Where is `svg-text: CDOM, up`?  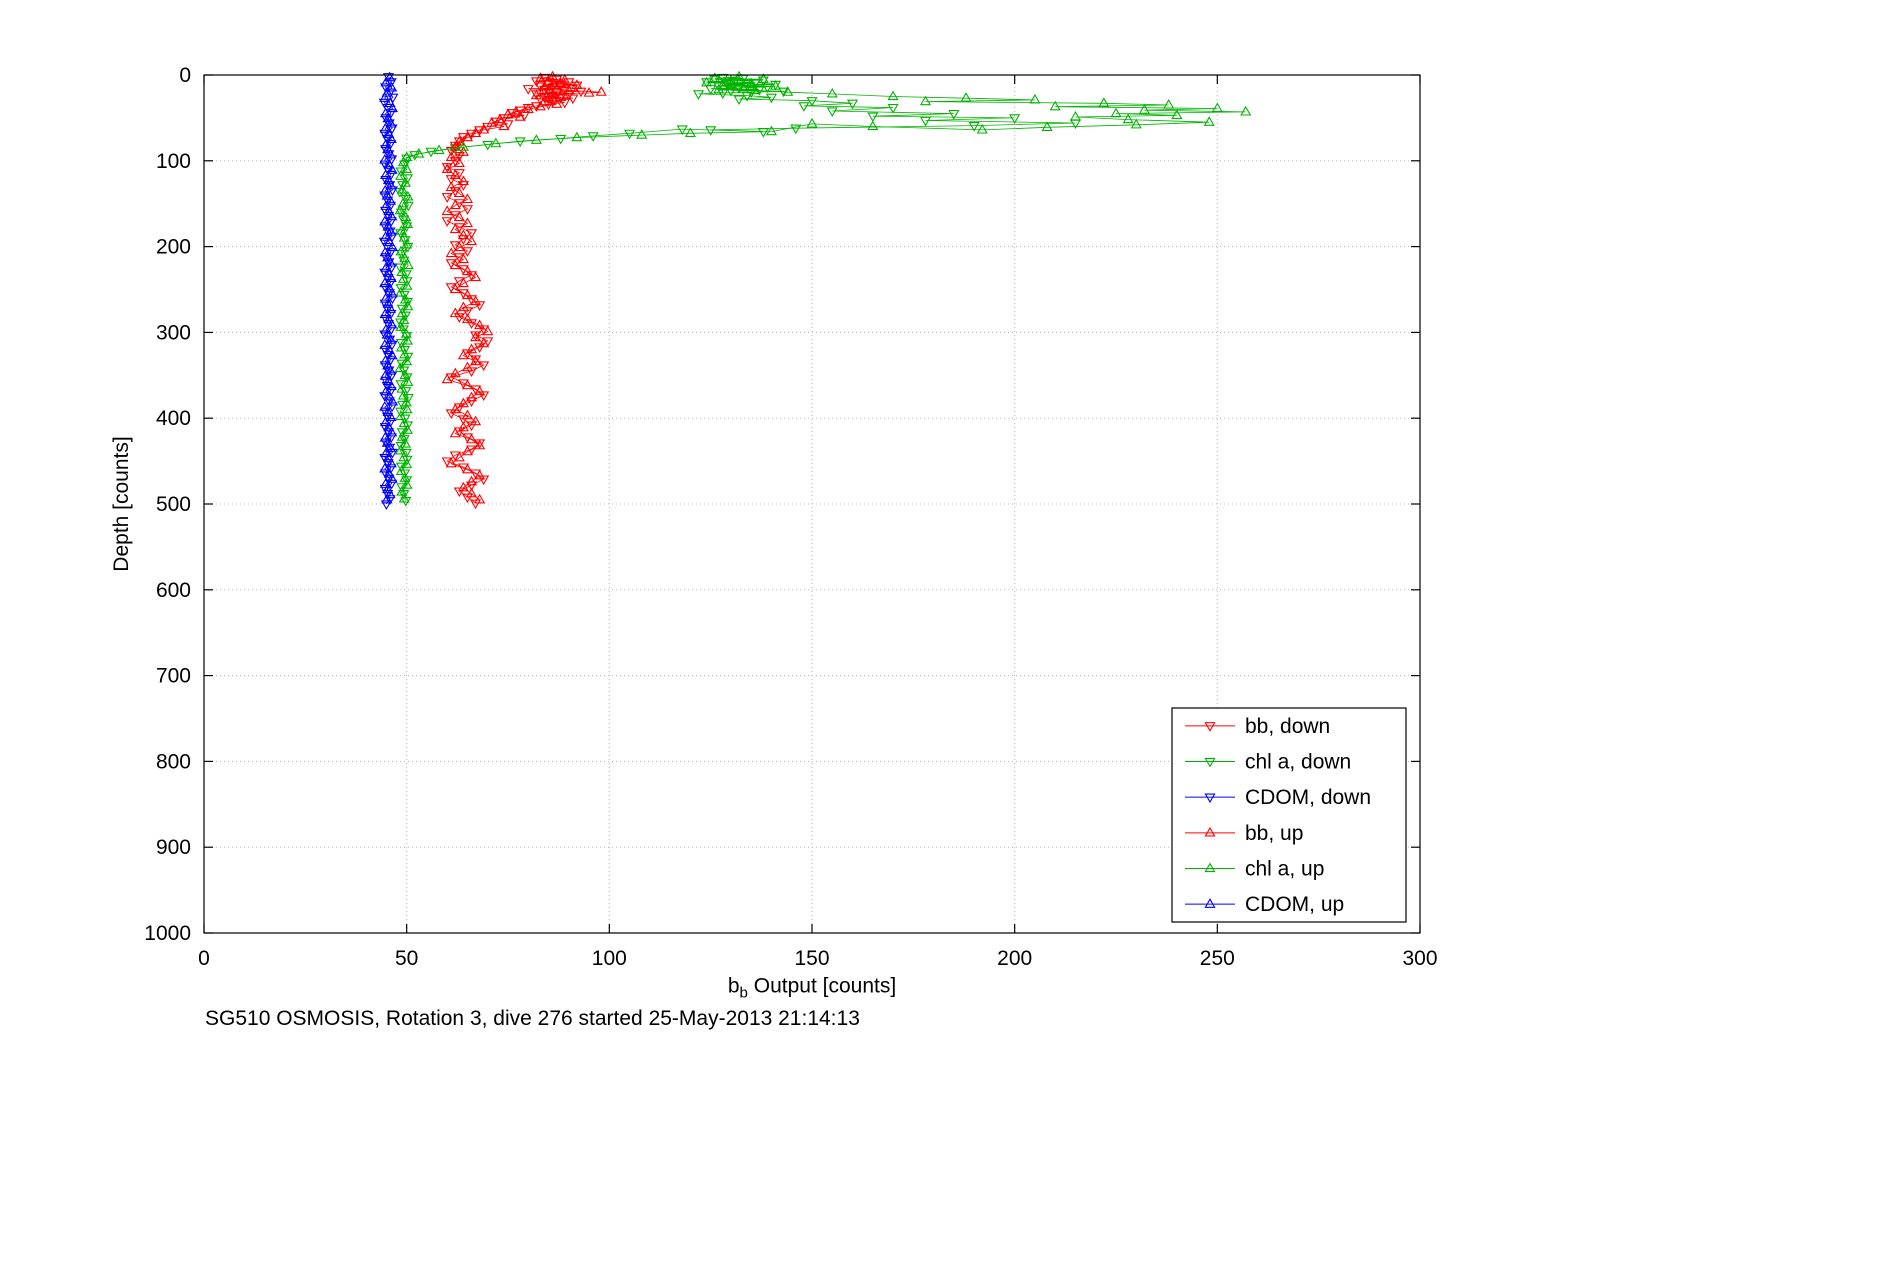 svg-text: CDOM, up is located at coordinates (1294, 904).